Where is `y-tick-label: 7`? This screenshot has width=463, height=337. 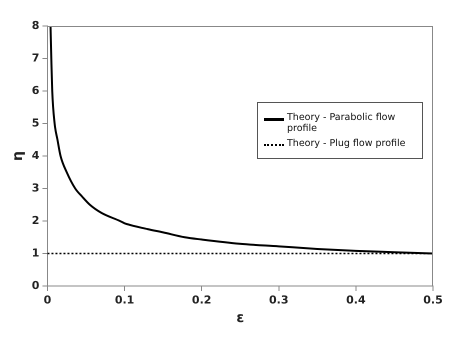 y-tick-label: 7 is located at coordinates (36, 57).